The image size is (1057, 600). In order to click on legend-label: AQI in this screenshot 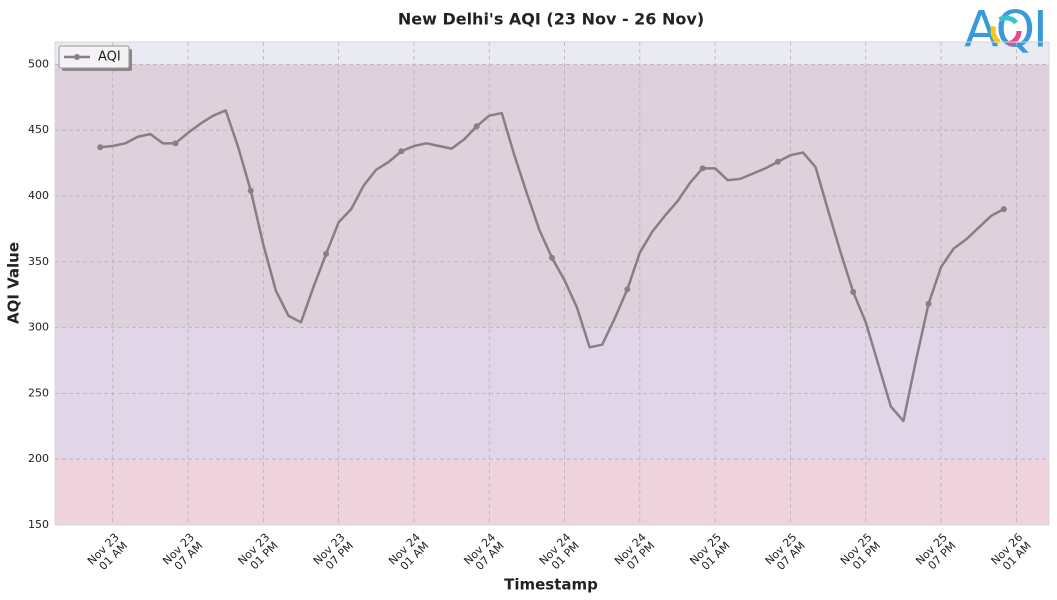, I will do `click(109, 57)`.